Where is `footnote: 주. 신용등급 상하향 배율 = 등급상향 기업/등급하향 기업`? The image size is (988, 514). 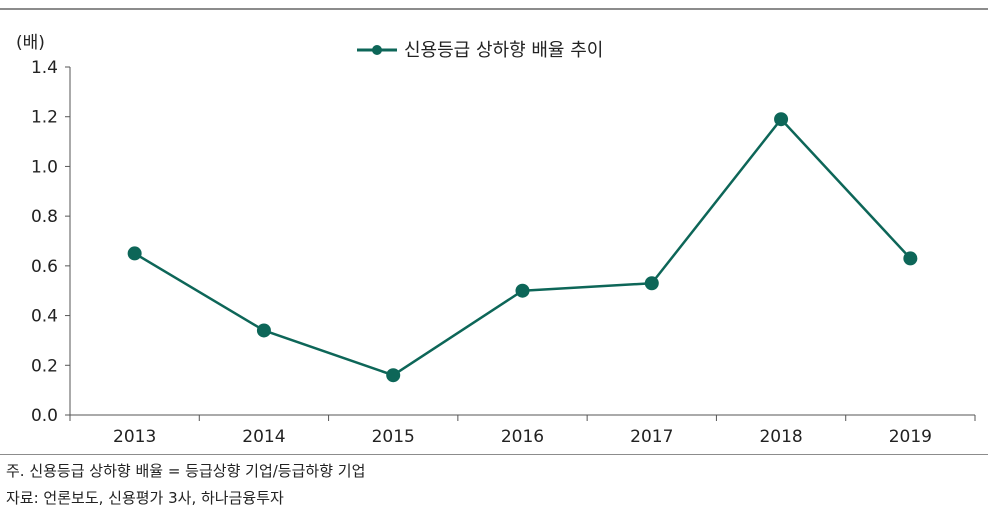 footnote: 주. 신용등급 상하향 배율 = 등급상향 기업/등급하향 기업 is located at coordinates (186, 471).